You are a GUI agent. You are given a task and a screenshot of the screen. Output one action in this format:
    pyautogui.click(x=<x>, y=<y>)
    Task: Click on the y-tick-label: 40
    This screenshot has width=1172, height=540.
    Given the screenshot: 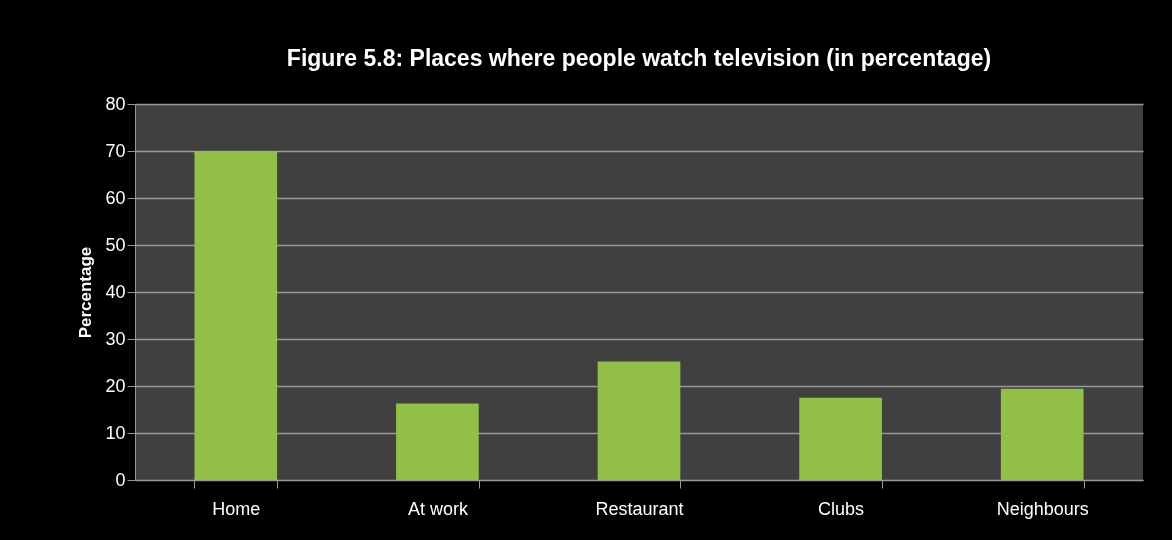 What is the action you would take?
    pyautogui.click(x=115, y=291)
    